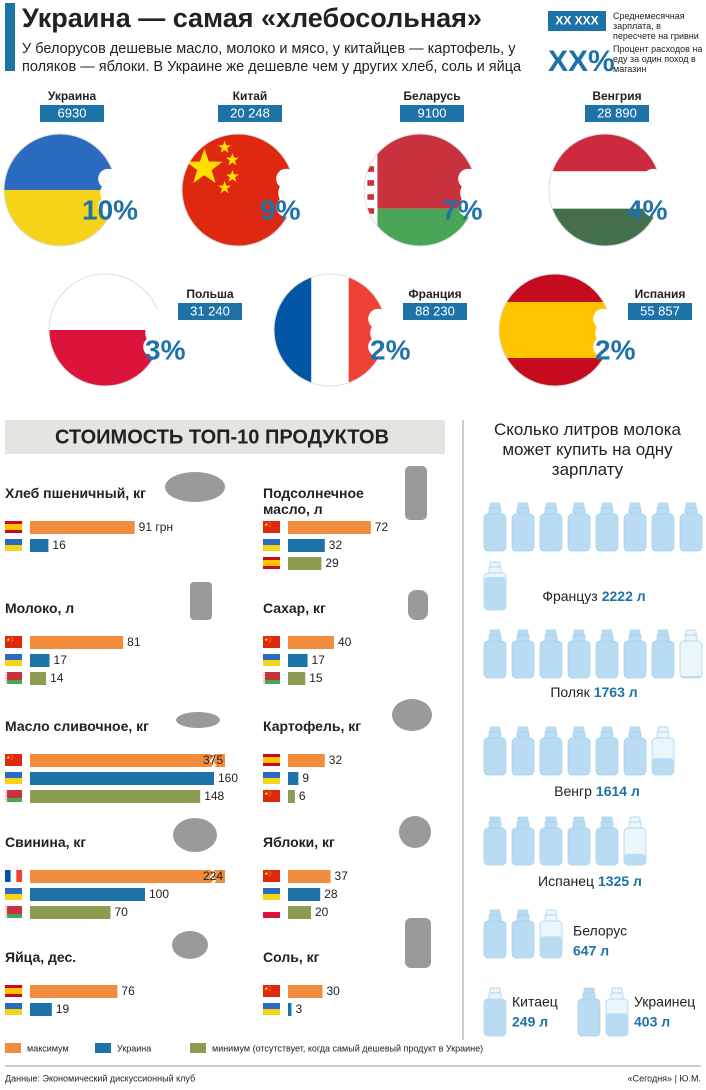  What do you see at coordinates (41, 957) in the screenshot?
I see `product-name: Яйца, дес.` at bounding box center [41, 957].